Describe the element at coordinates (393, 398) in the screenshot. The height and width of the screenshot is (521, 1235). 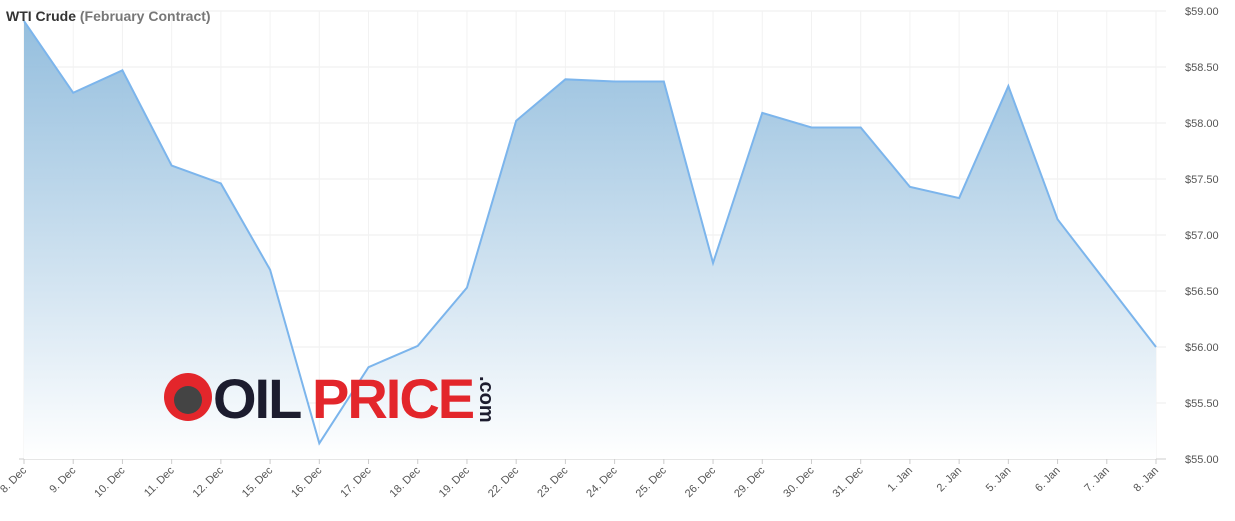
I see `logo-price: PRICE` at that location.